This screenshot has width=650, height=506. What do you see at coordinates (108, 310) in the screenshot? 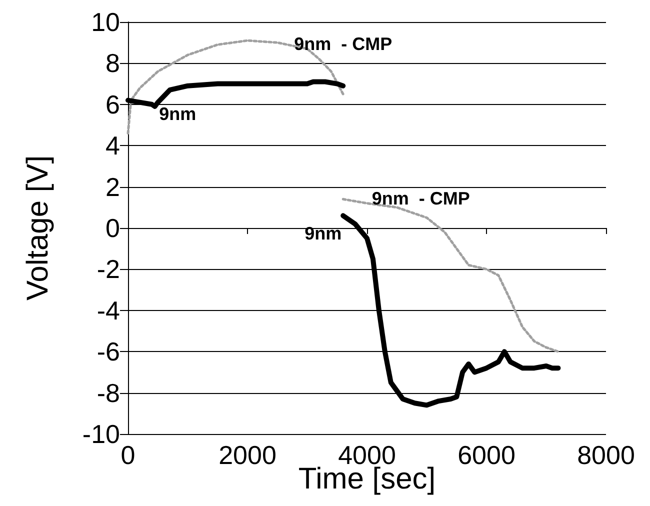
I see `y-tick-label: -4` at bounding box center [108, 310].